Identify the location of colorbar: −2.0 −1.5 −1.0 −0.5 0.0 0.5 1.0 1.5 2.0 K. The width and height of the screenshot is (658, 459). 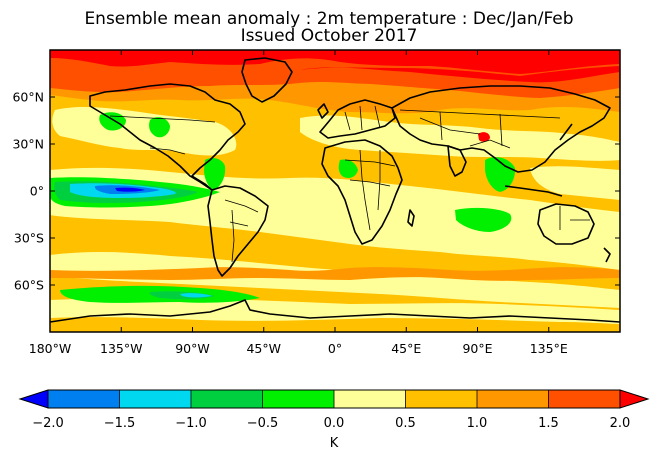
(334, 420).